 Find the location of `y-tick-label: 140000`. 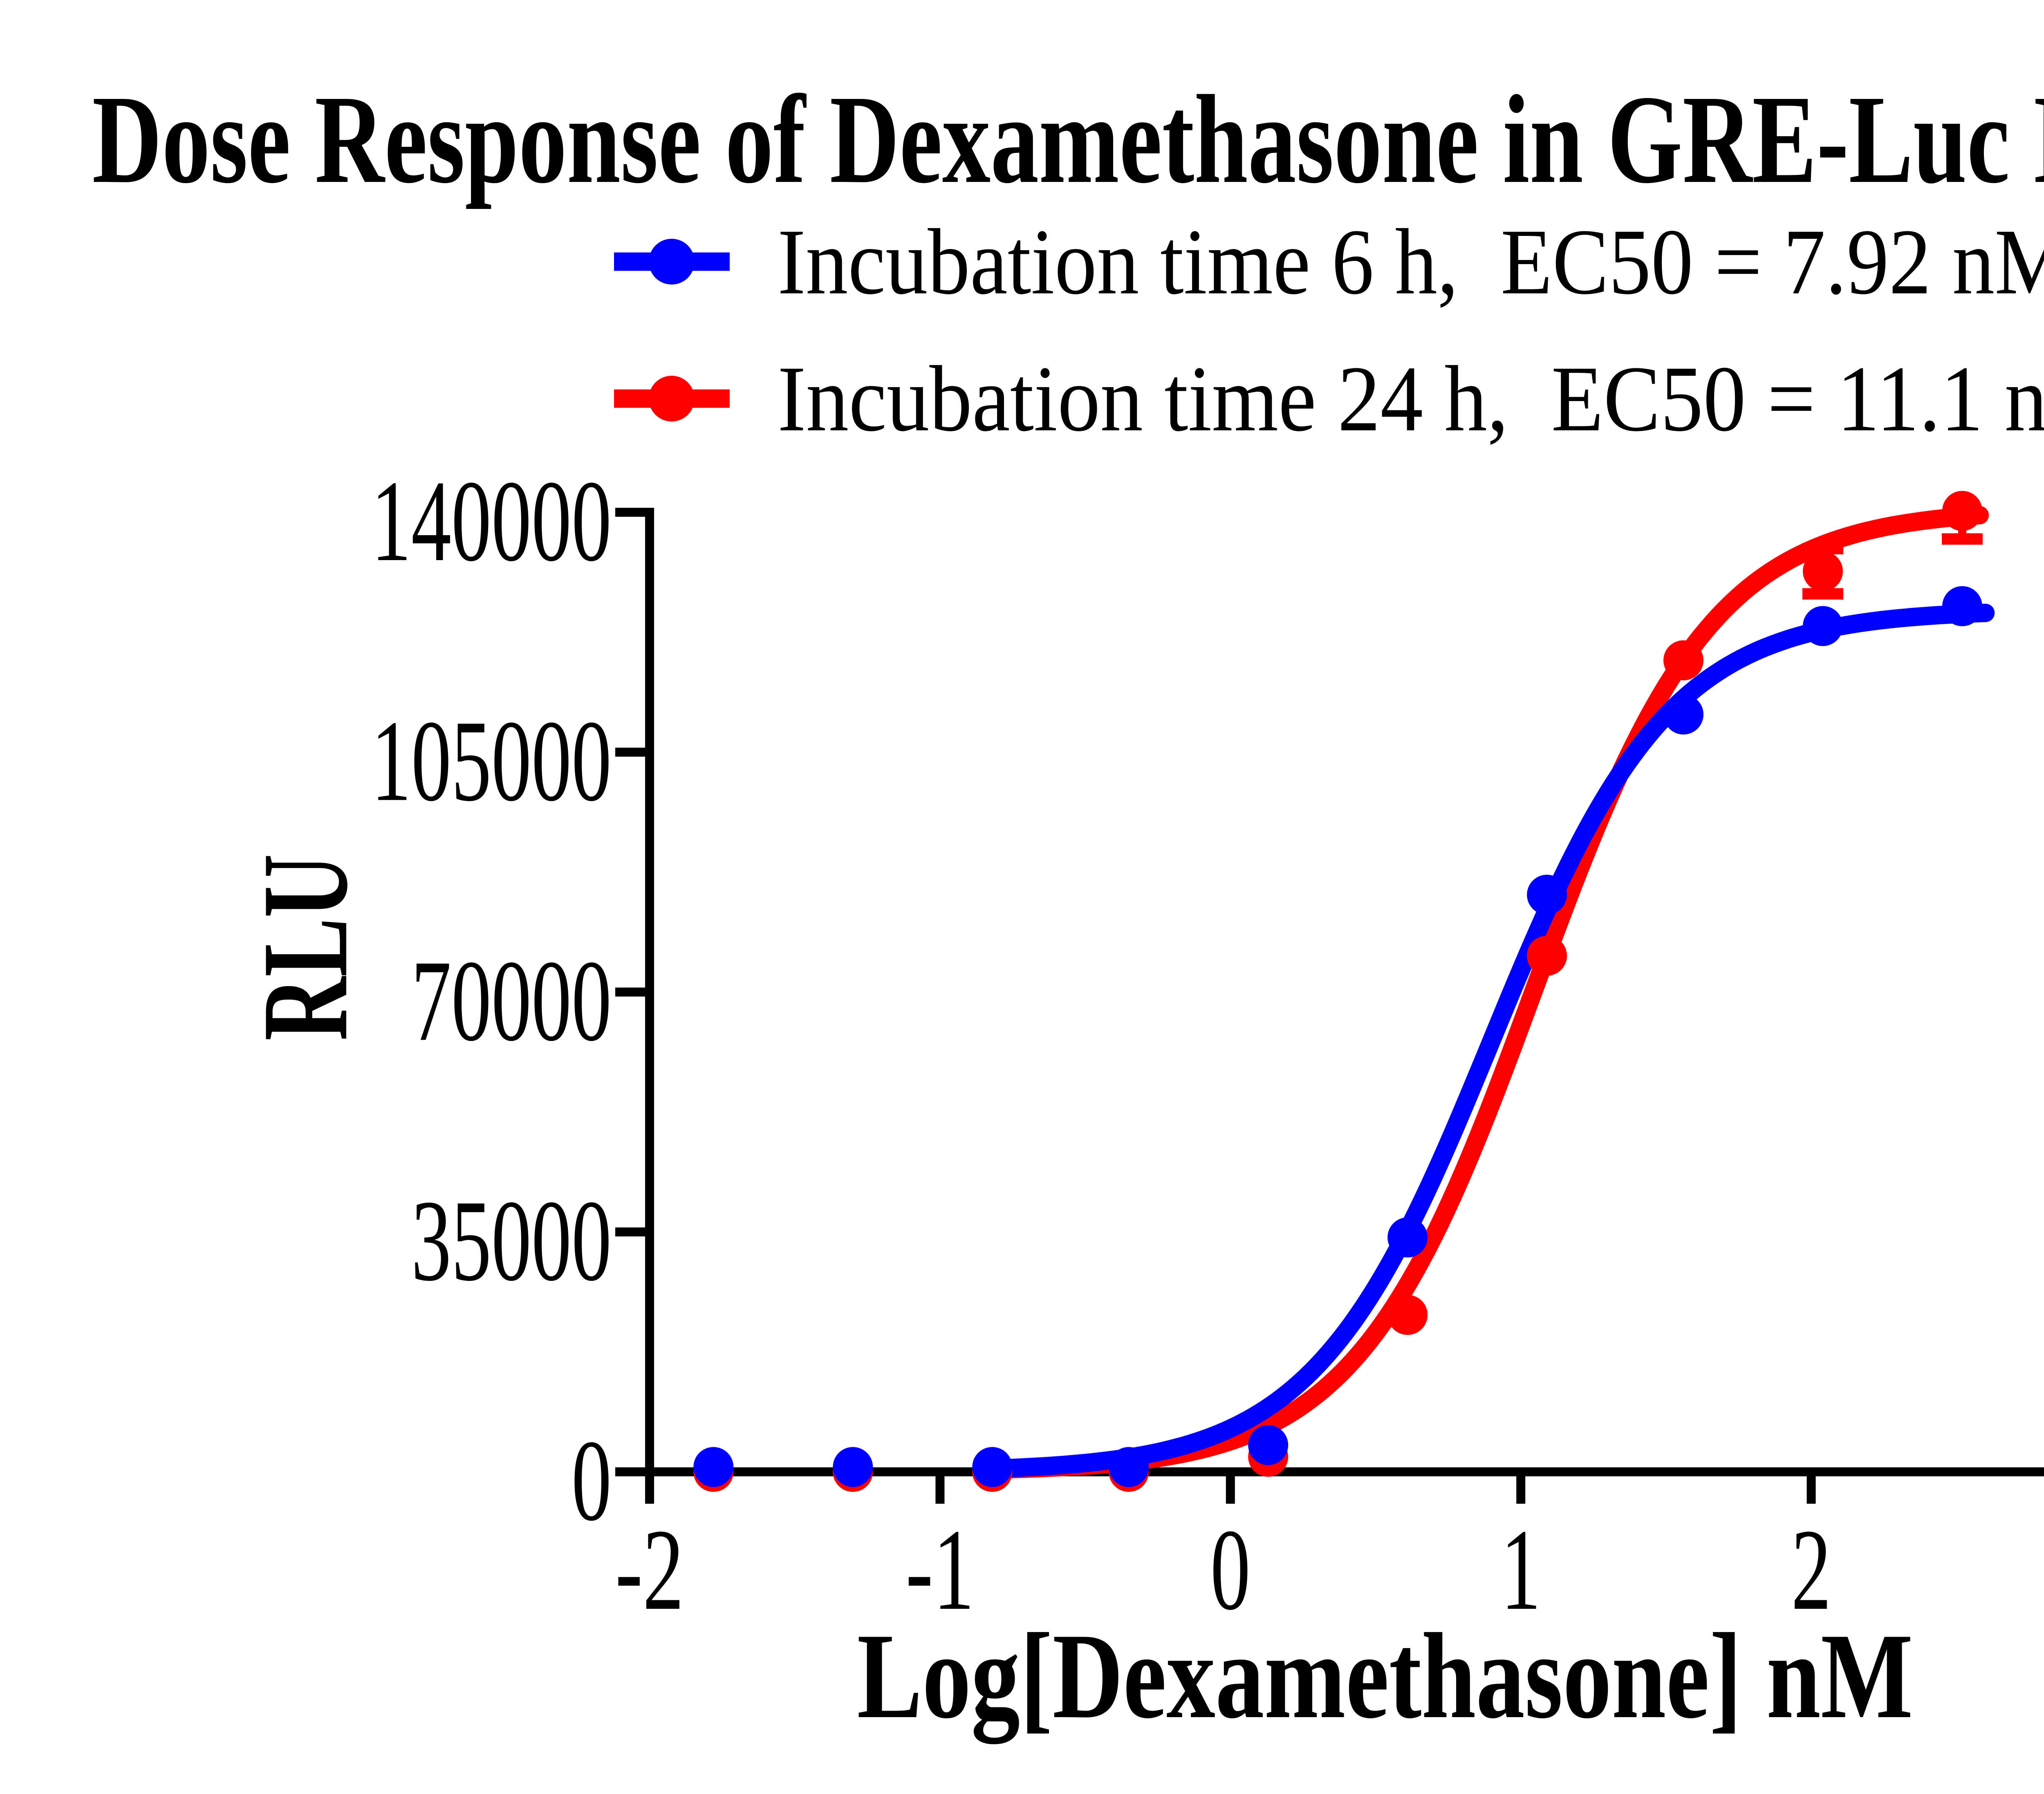

y-tick-label: 140000 is located at coordinates (492, 520).